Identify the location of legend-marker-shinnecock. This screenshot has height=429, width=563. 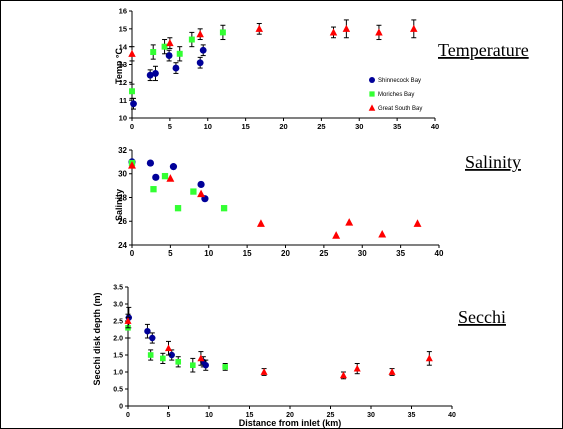
(372, 80).